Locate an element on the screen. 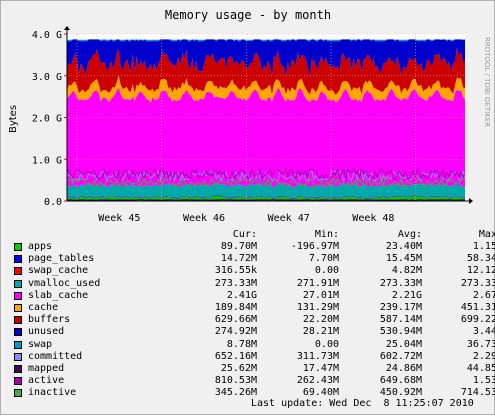 This screenshot has width=495, height=416. line-inactive is located at coordinates (266, 182).